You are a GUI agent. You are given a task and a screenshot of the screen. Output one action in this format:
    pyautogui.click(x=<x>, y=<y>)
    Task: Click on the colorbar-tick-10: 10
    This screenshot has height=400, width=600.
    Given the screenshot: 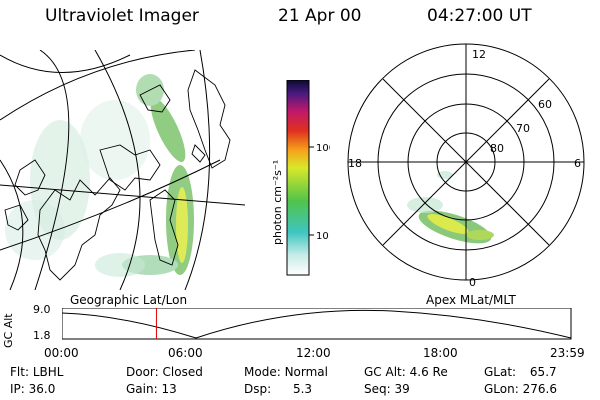 What is the action you would take?
    pyautogui.click(x=322, y=236)
    